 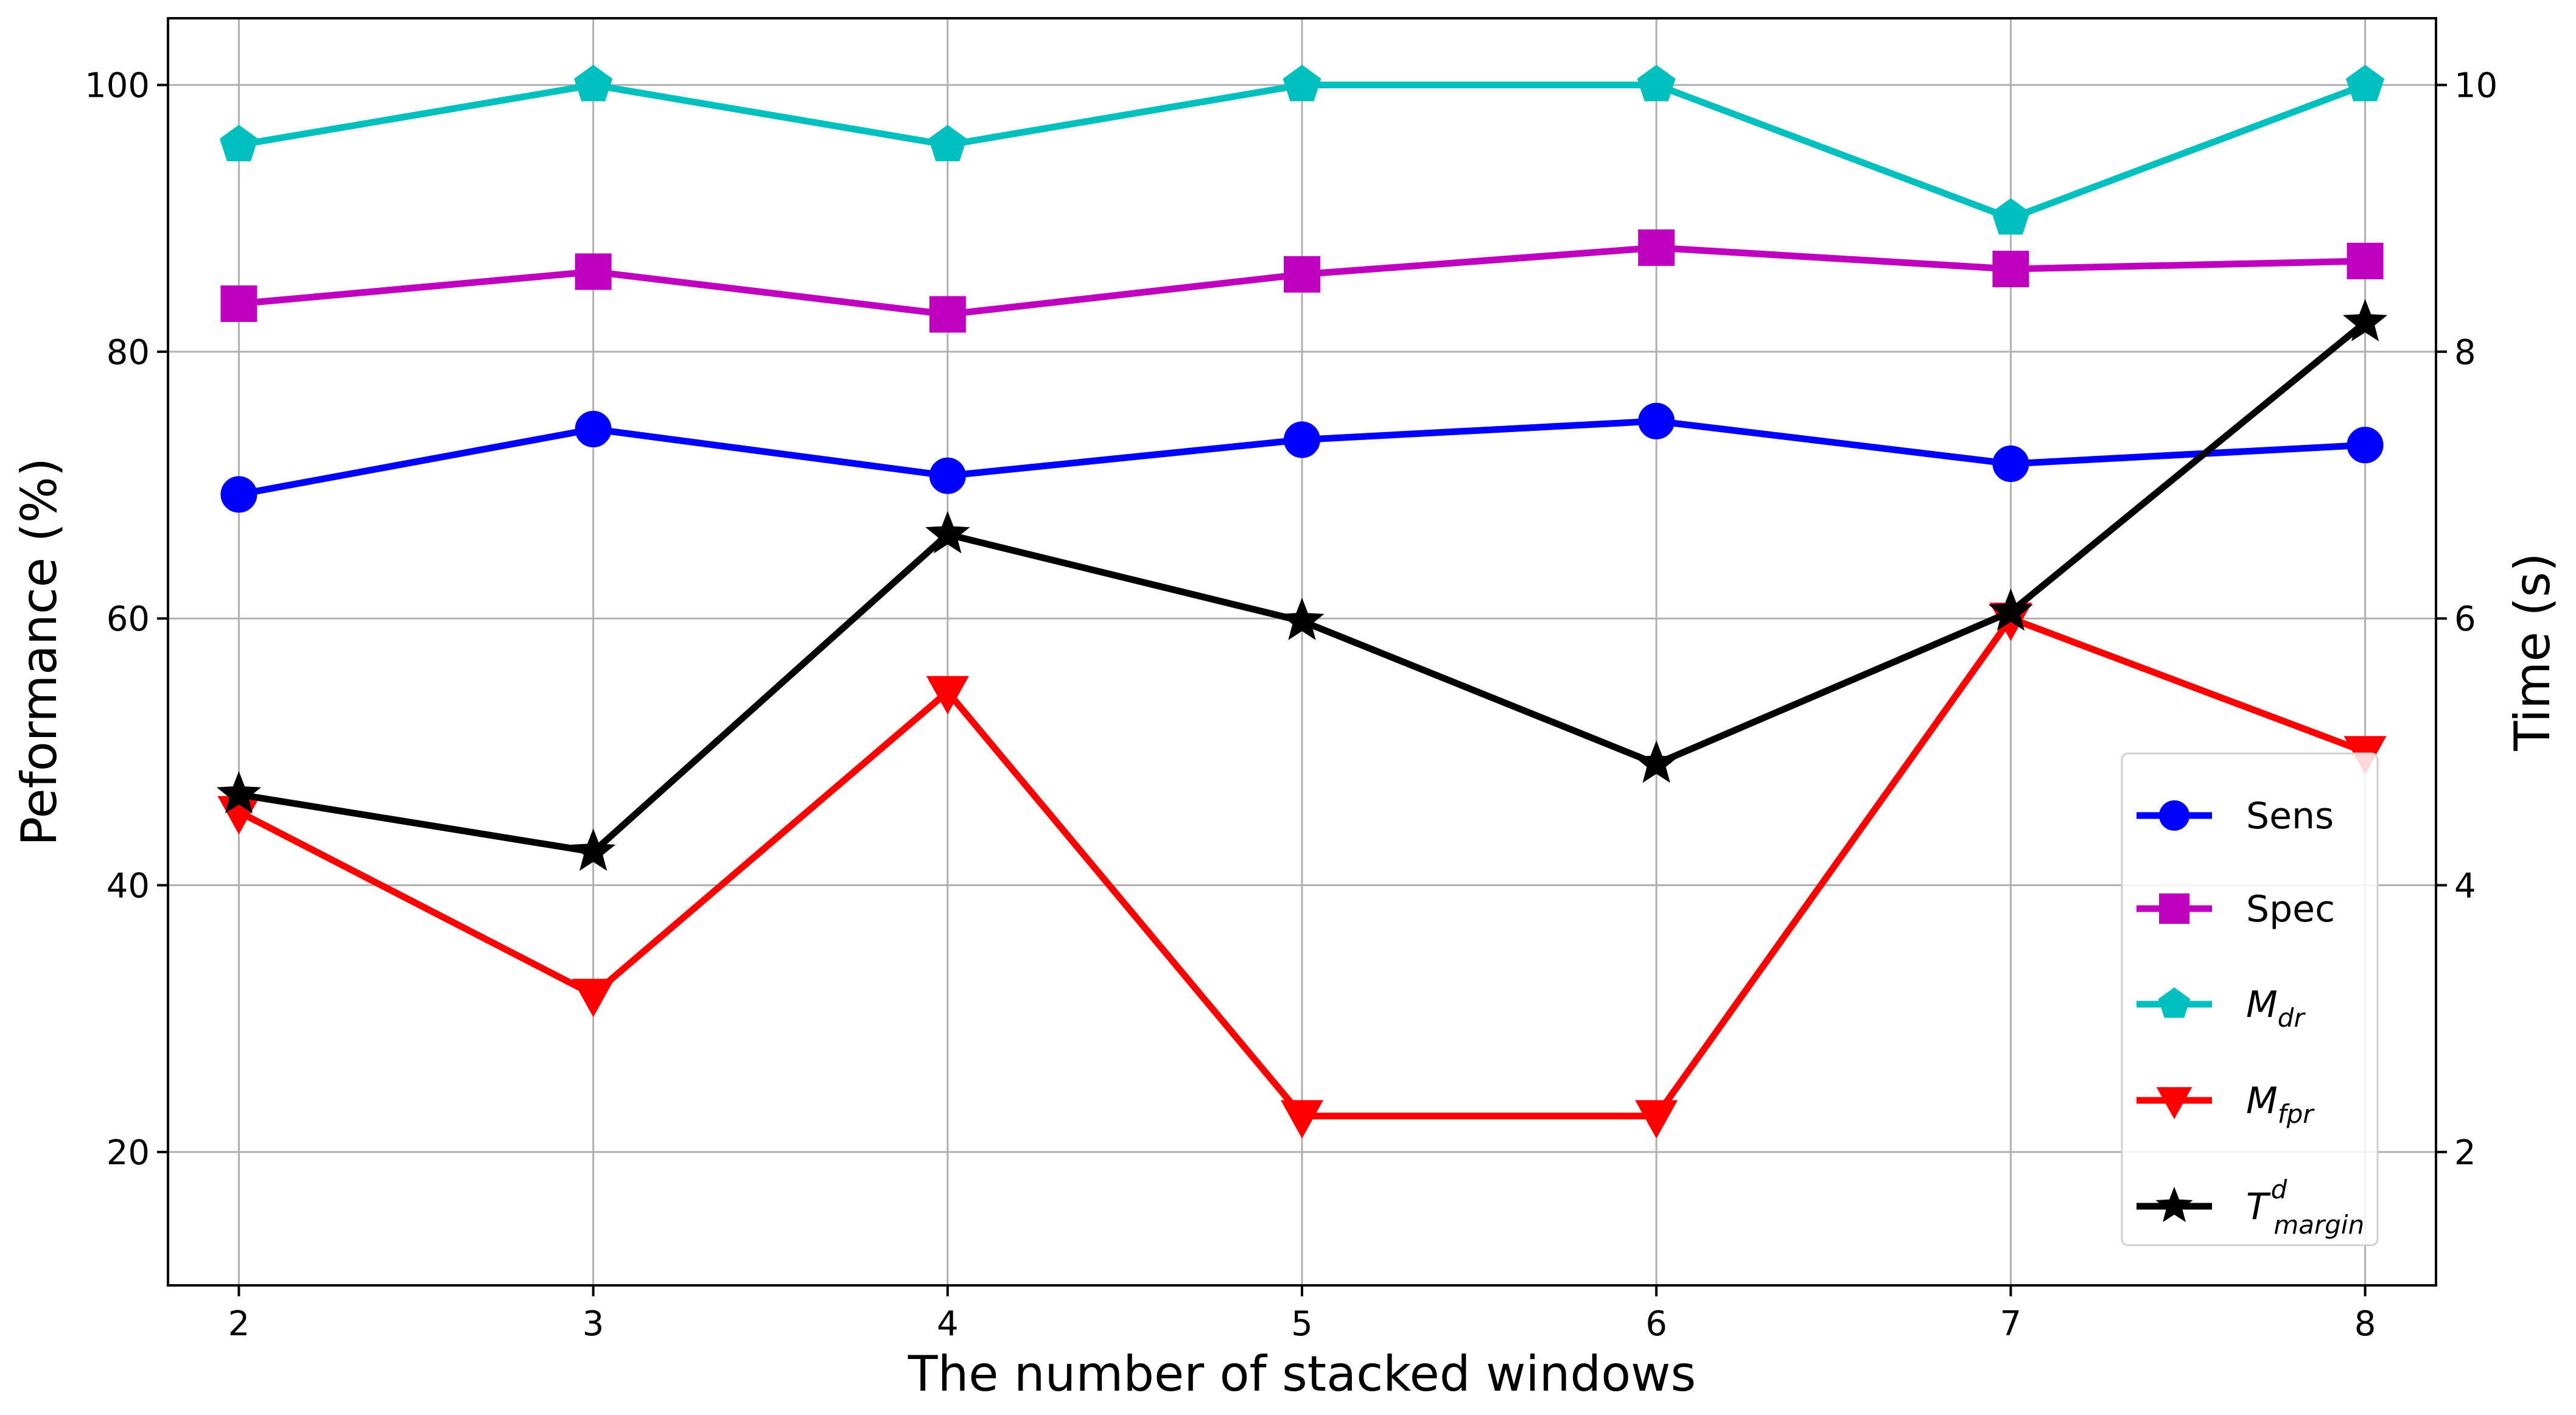 What do you see at coordinates (2305, 1207) in the screenshot?
I see `legend-label: Td margin` at bounding box center [2305, 1207].